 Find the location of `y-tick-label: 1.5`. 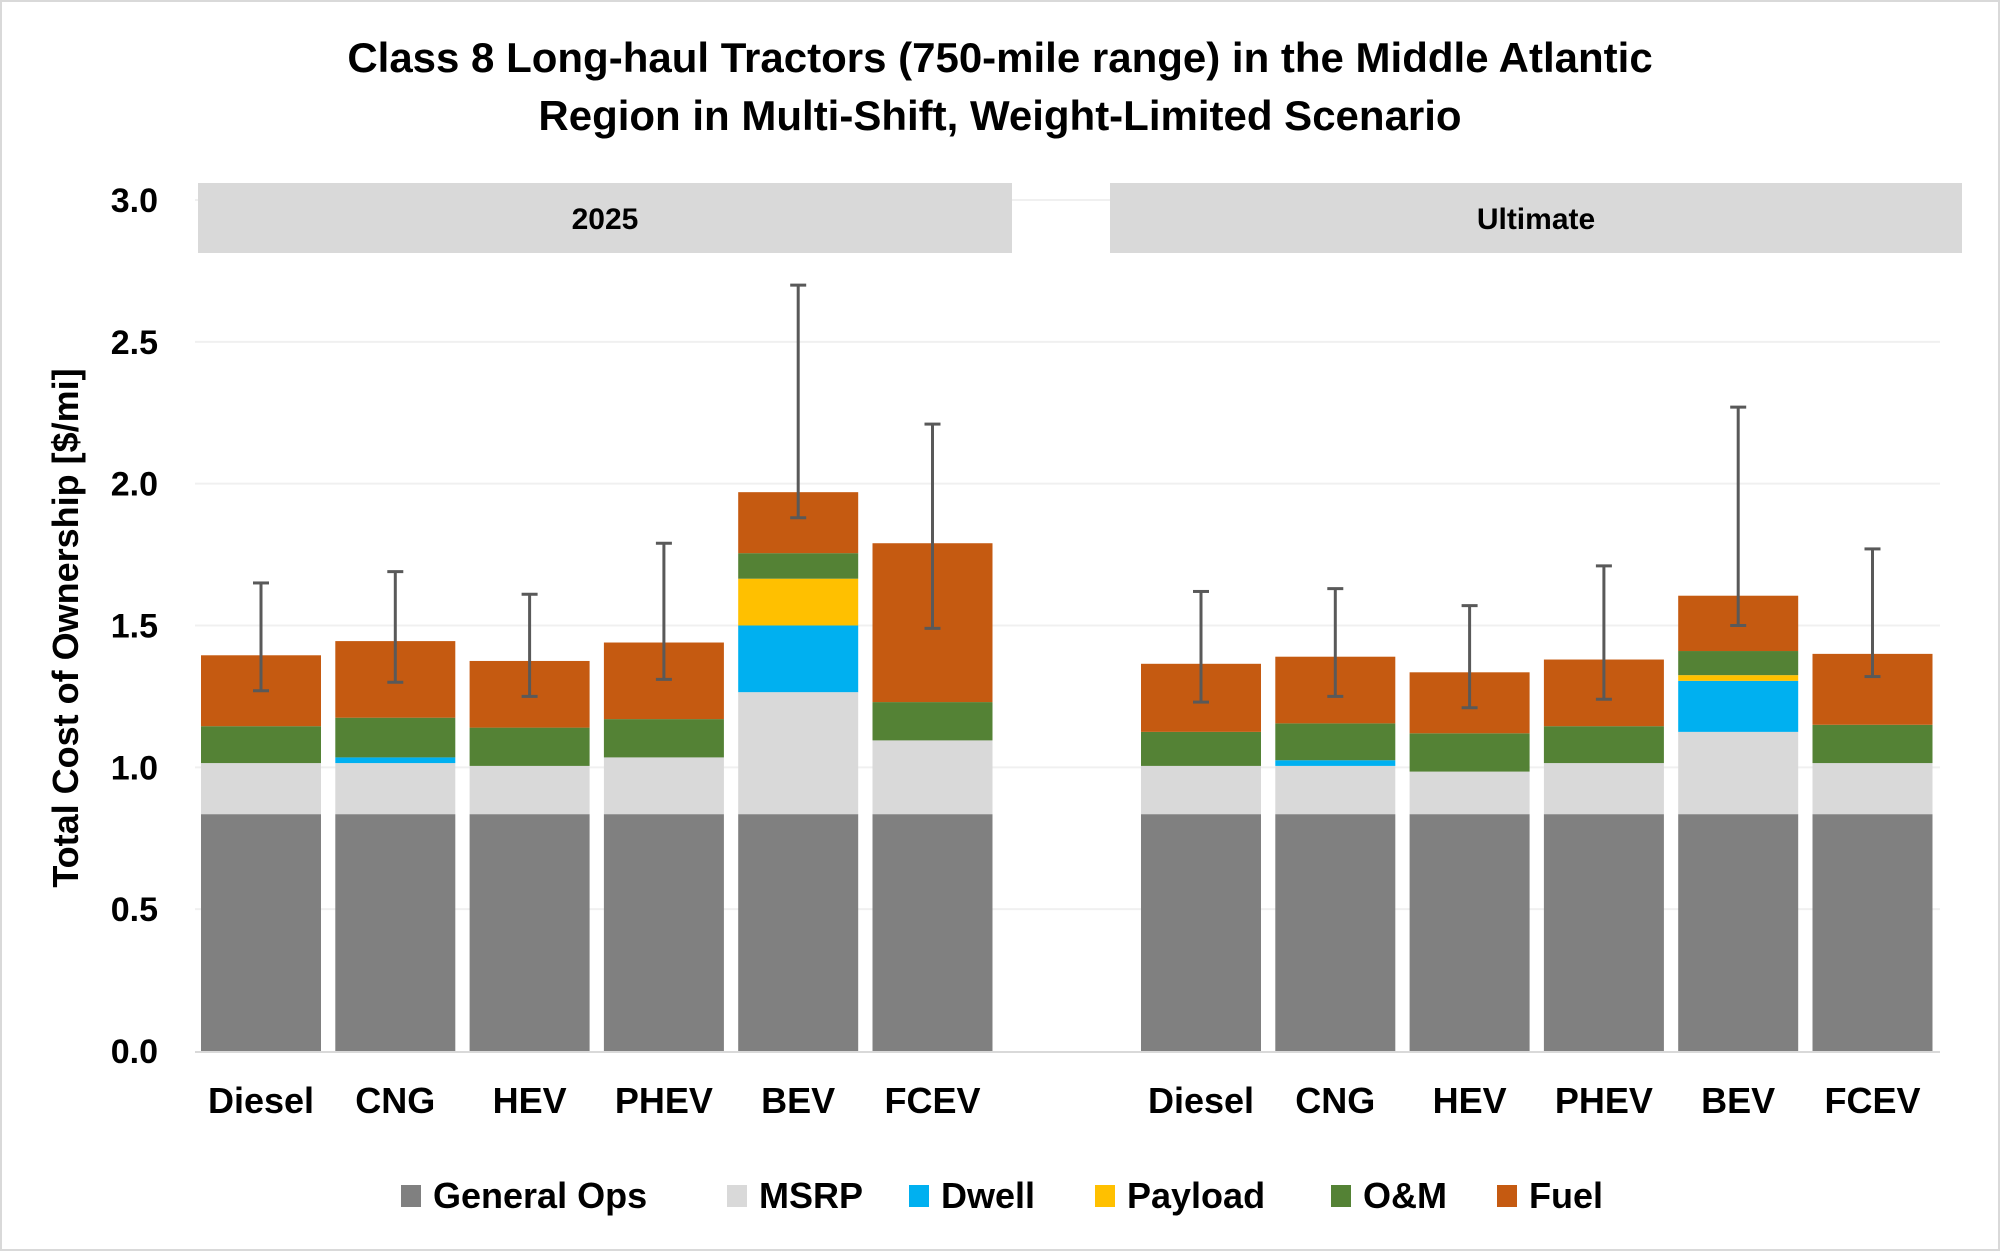

y-tick-label: 1.5 is located at coordinates (134, 627).